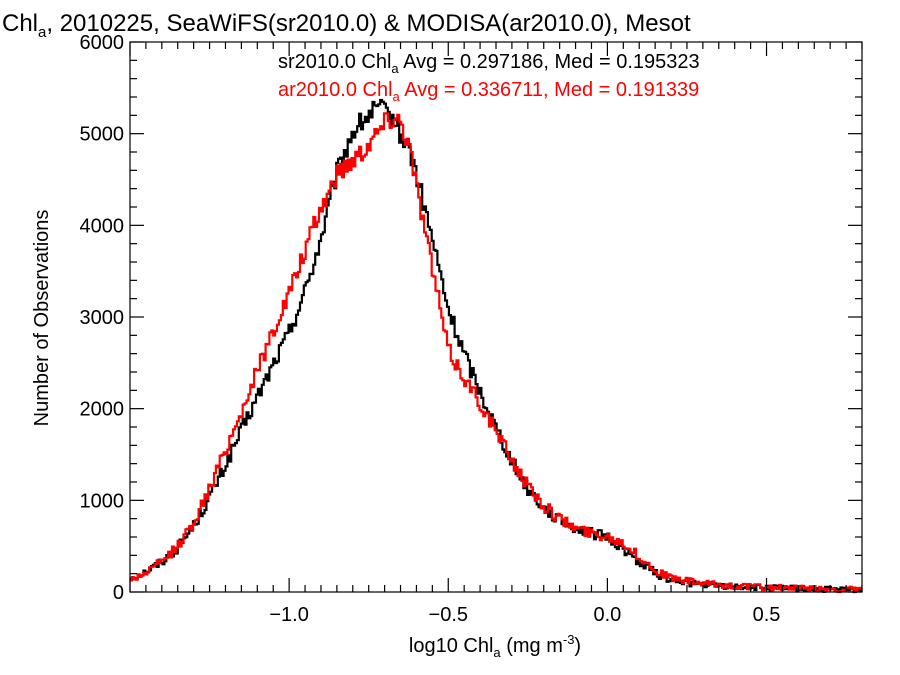  Describe the element at coordinates (118, 593) in the screenshot. I see `y-tick-label: 0` at that location.